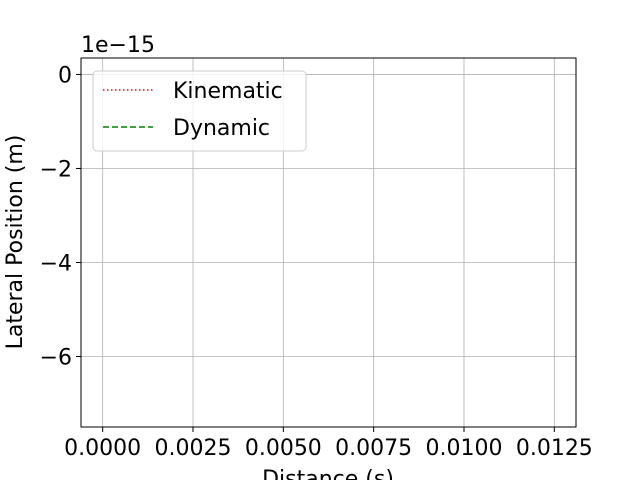  What do you see at coordinates (65, 75) in the screenshot?
I see `y-tick-label: 0` at bounding box center [65, 75].